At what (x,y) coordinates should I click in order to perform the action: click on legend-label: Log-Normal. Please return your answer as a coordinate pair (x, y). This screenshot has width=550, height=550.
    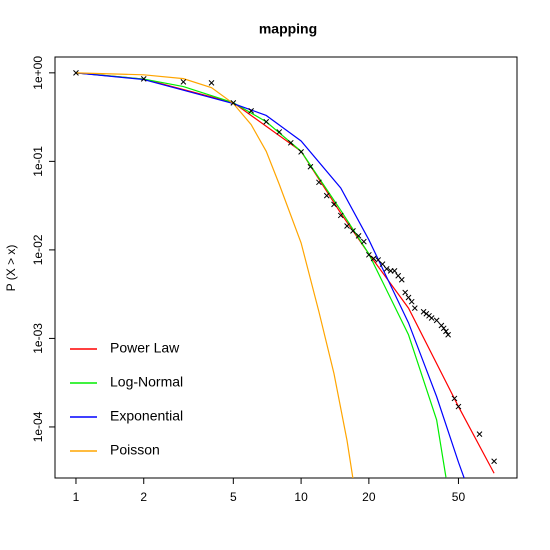
    Looking at the image, I should click on (146, 382).